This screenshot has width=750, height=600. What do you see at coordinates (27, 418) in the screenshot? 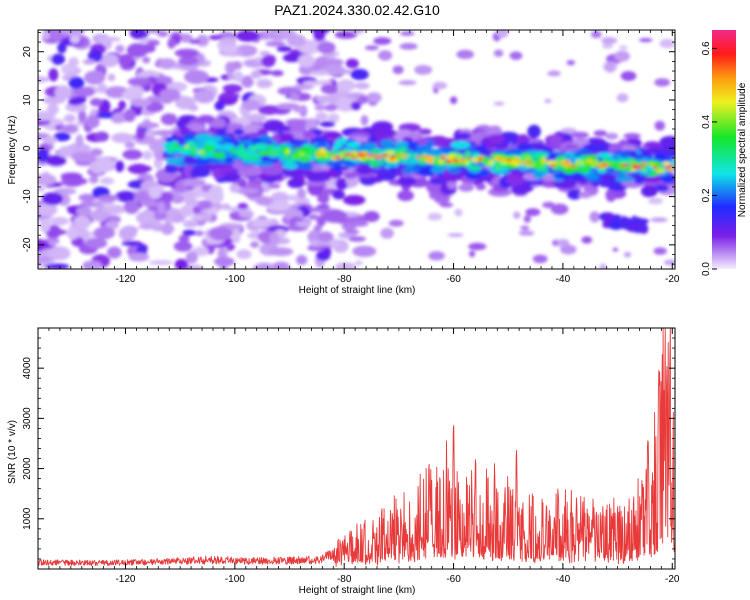
I see `y-tick-label: 3000` at bounding box center [27, 418].